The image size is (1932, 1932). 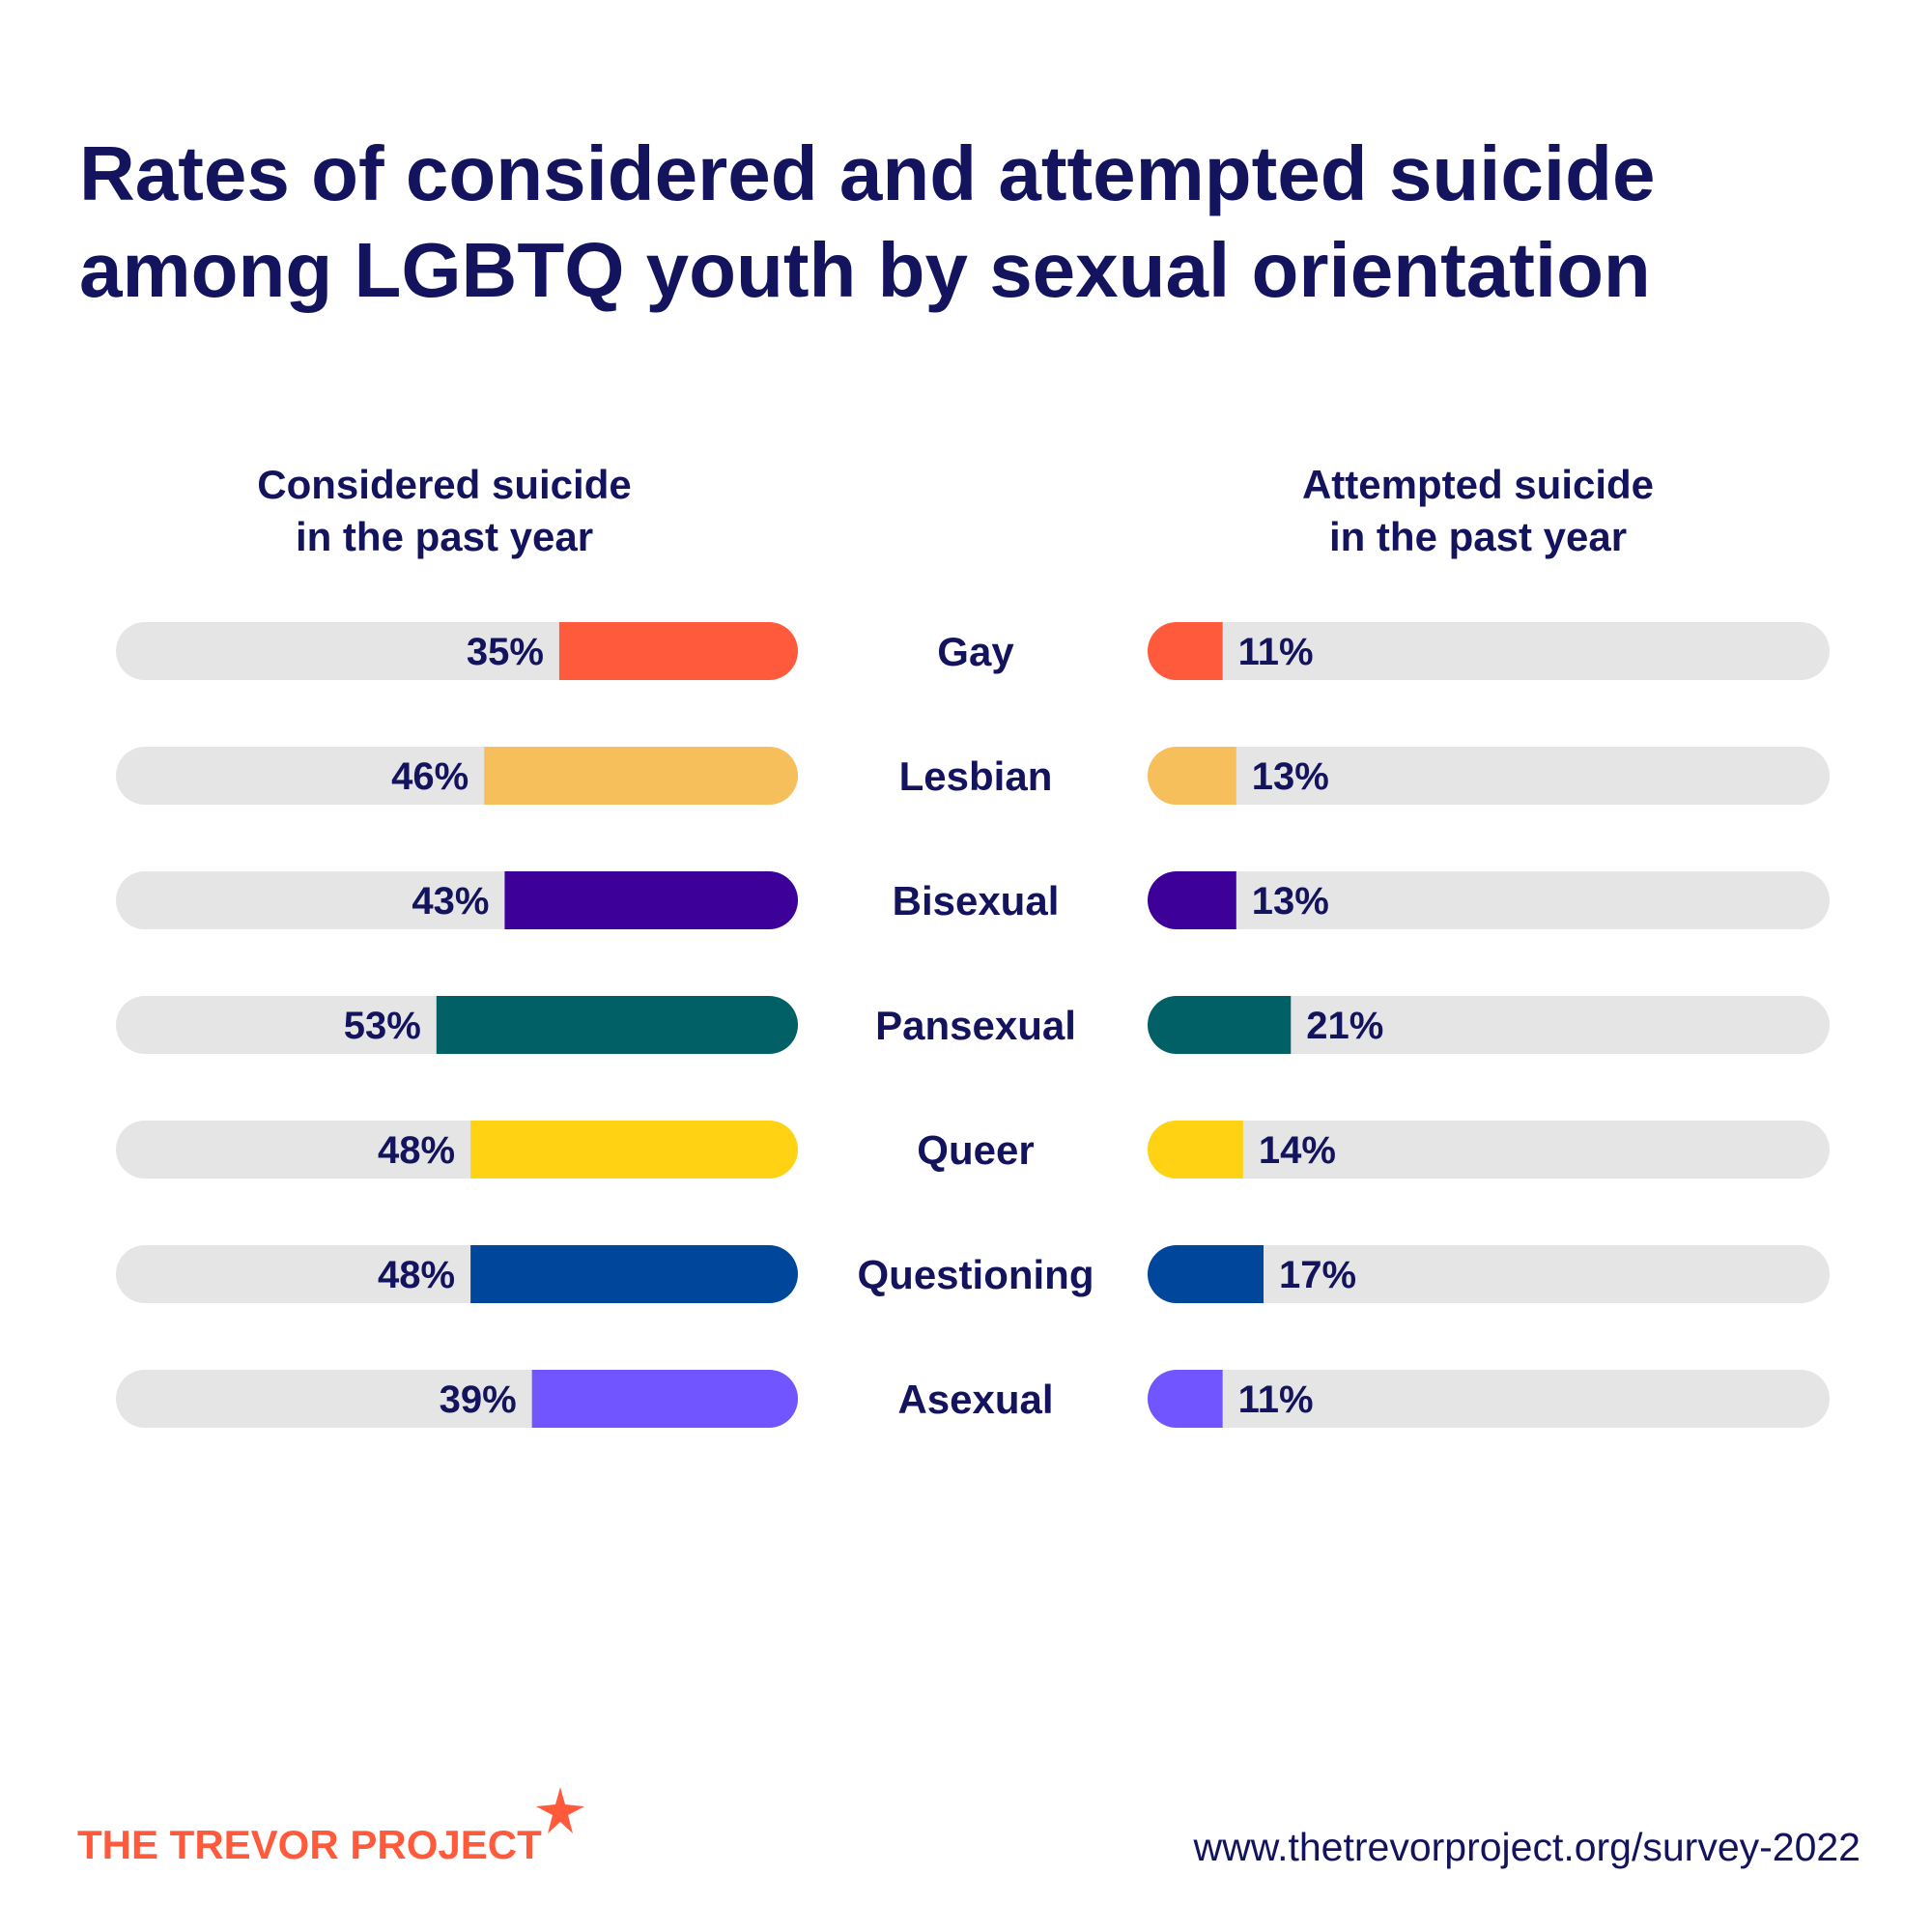 What do you see at coordinates (976, 900) in the screenshot?
I see `category-label-bisexual: Bisexual` at bounding box center [976, 900].